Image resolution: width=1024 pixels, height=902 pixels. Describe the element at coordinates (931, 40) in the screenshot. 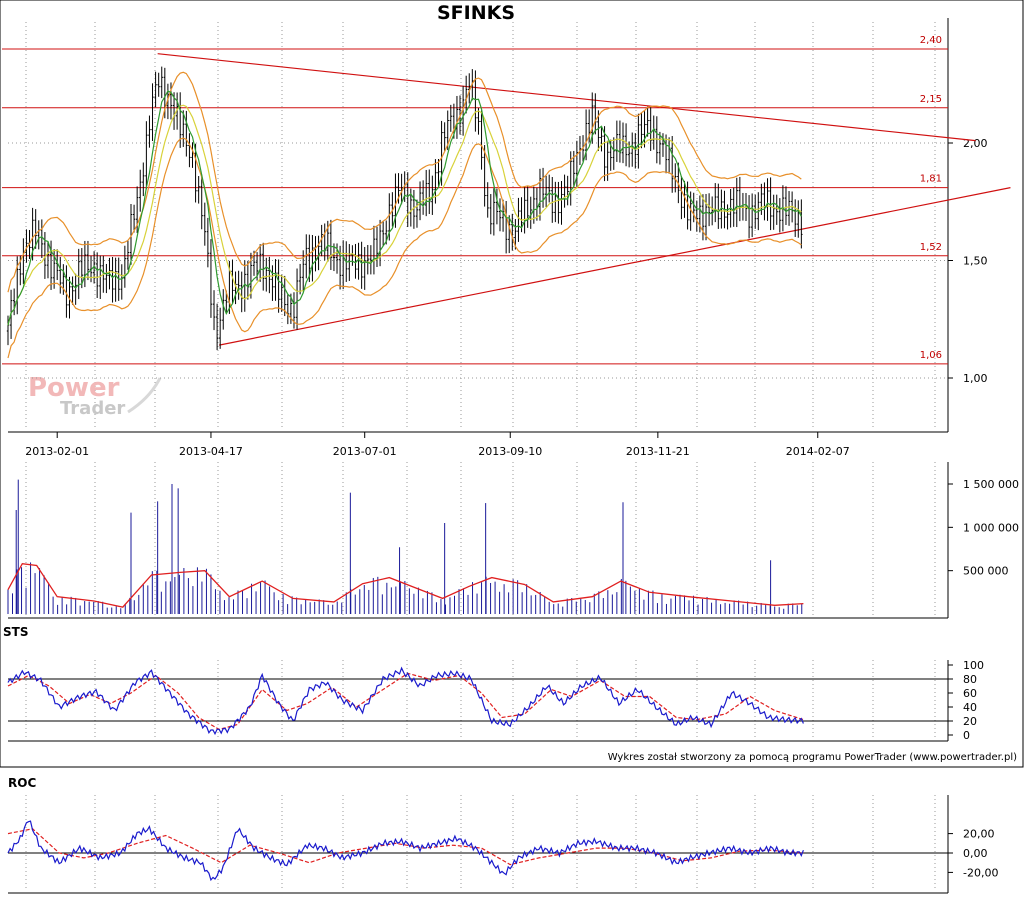

I see `level-label: 2,40` at that location.